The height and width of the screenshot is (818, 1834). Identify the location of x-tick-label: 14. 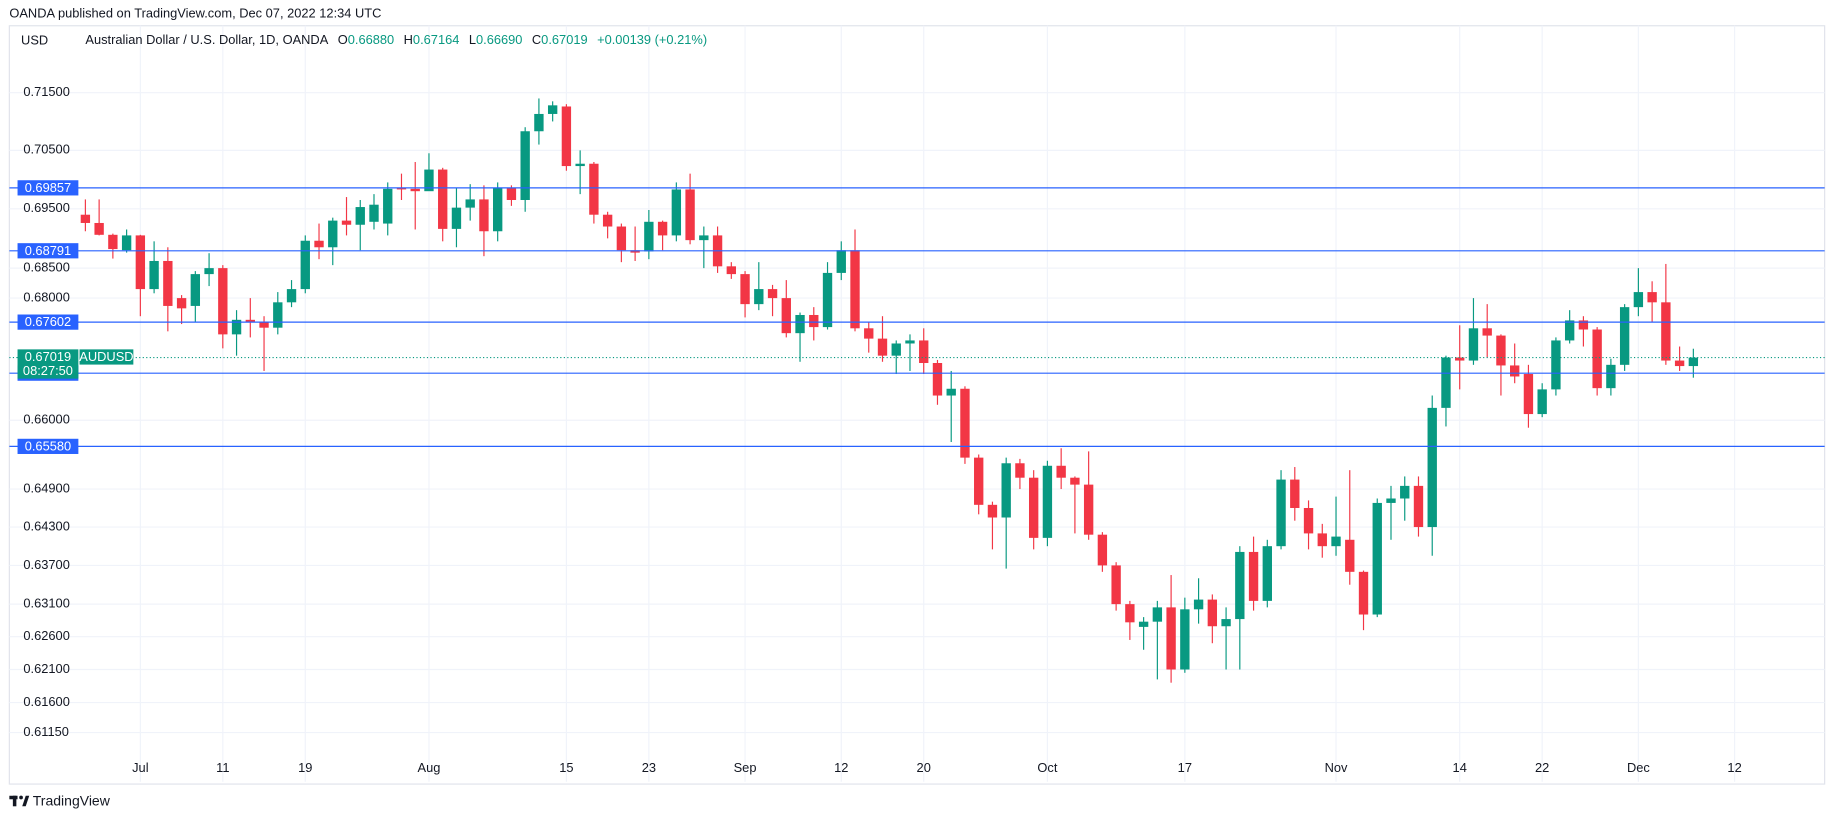
(1460, 767).